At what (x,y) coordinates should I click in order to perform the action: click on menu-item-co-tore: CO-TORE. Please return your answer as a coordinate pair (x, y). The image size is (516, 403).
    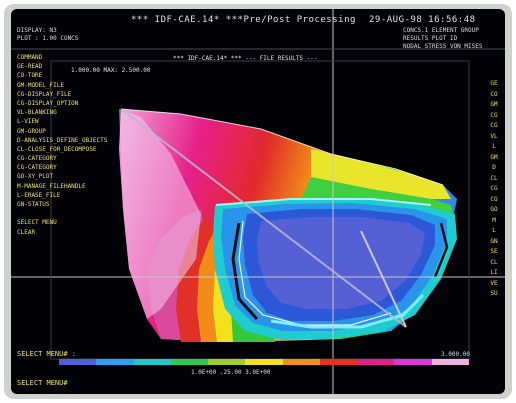
    Looking at the image, I should click on (30, 76).